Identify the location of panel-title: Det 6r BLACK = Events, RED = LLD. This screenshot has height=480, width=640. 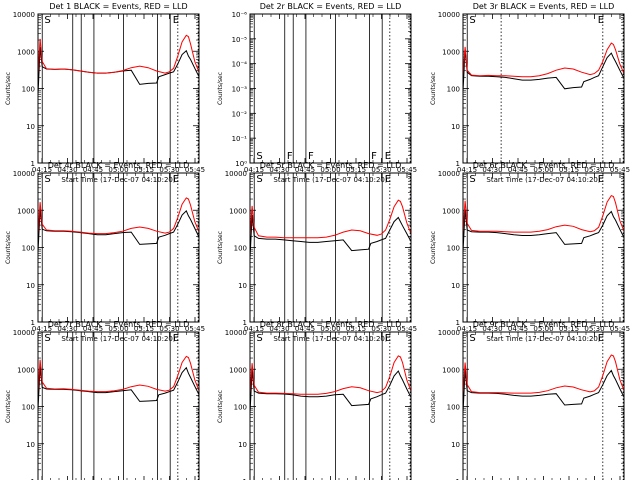
(544, 165).